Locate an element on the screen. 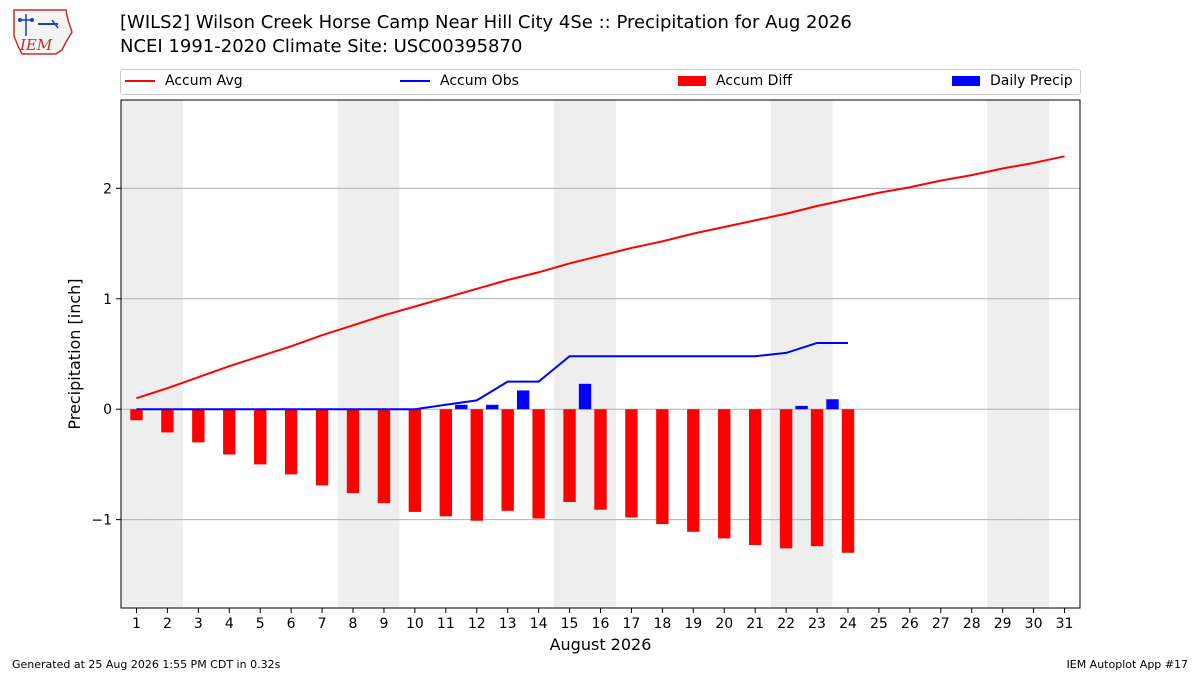  x-tick-label: 25 is located at coordinates (879, 624).